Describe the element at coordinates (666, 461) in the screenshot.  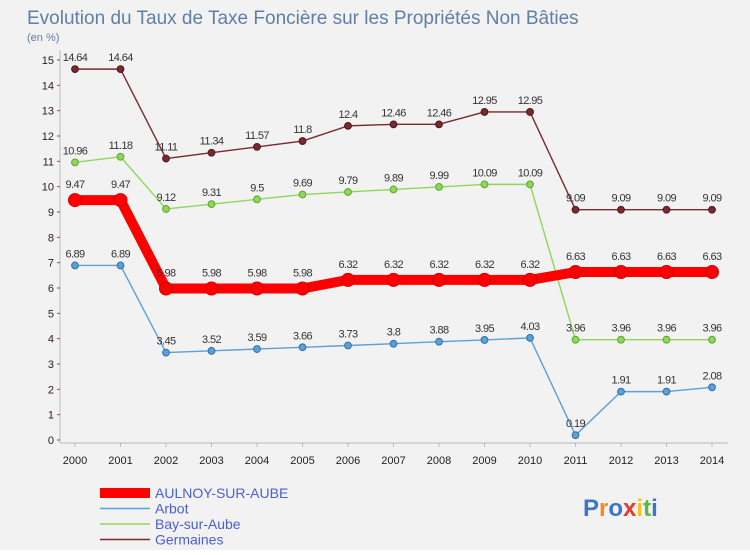
I see `x-tick-label: 2013` at that location.